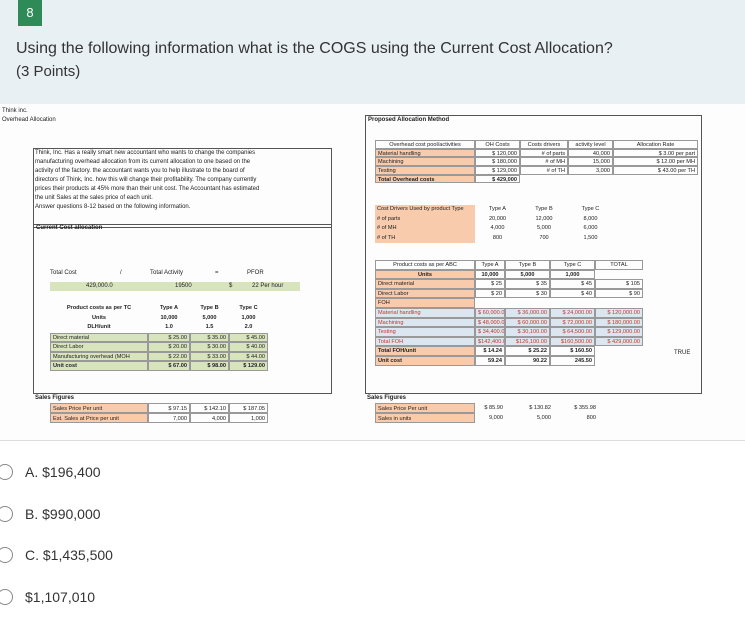  Describe the element at coordinates (169, 418) in the screenshot. I see `table-cell: 7,000` at that location.